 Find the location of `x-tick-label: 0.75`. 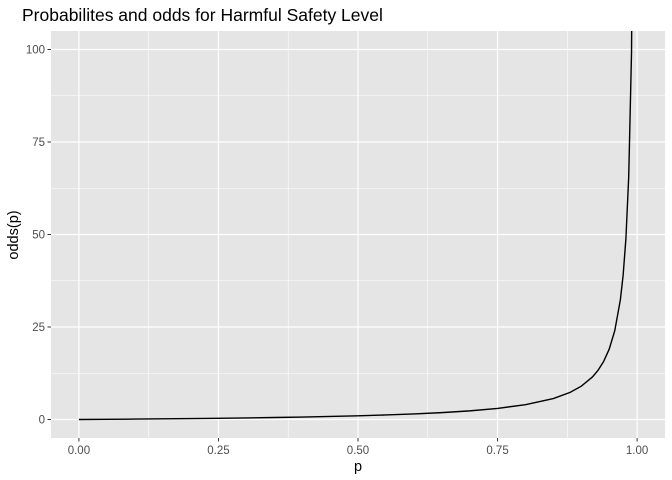

x-tick-label: 0.75 is located at coordinates (497, 451).